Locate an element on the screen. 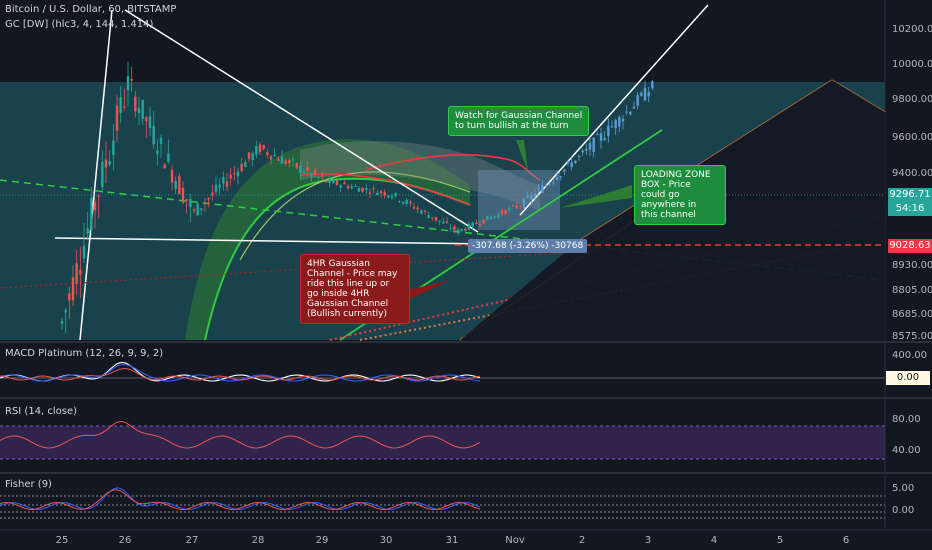  price-tick: 9800.00 is located at coordinates (912, 99).